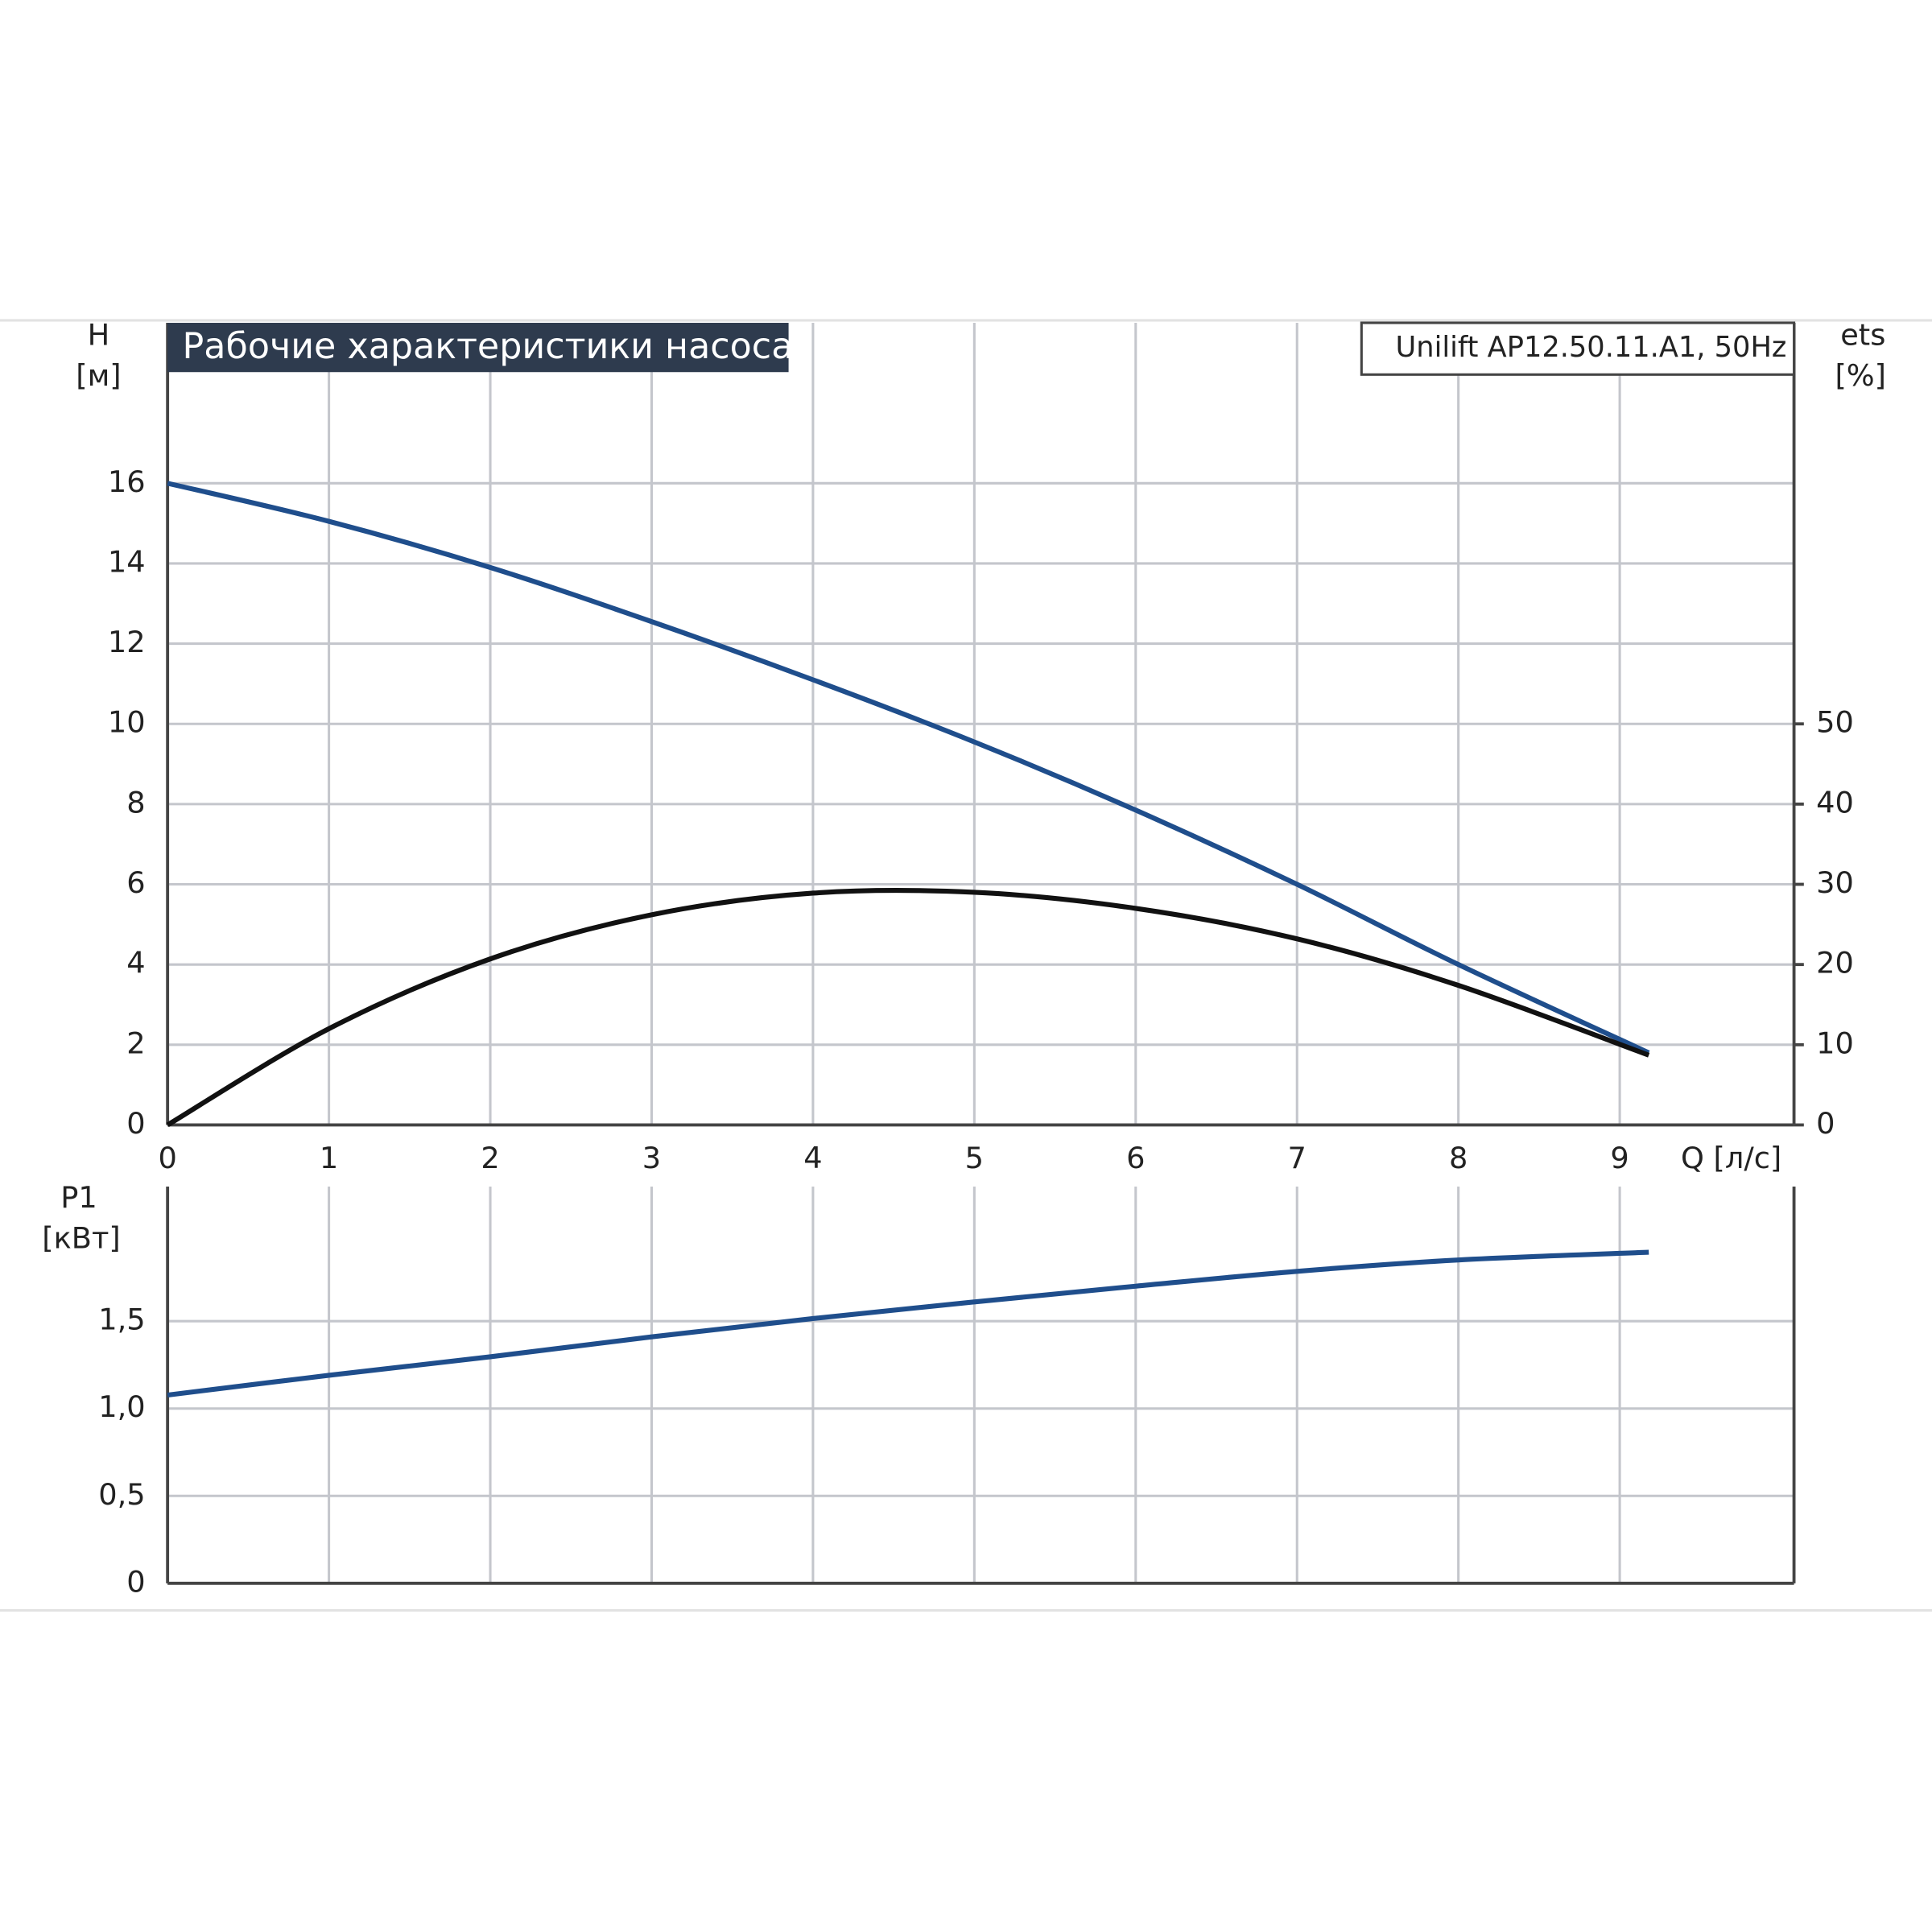 This screenshot has width=1932, height=1932. I want to click on x-axis-label: Q [л/с], so click(1731, 1158).